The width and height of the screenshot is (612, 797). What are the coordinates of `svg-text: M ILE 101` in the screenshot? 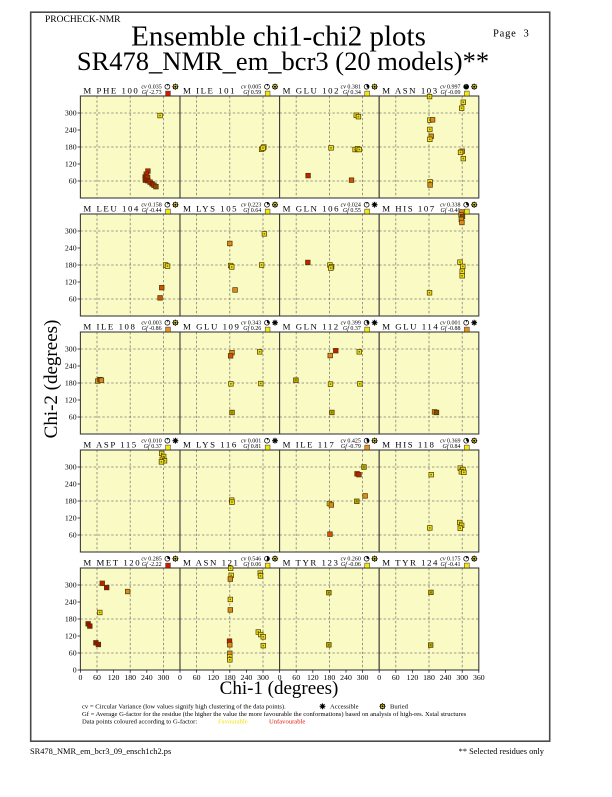 It's located at (209, 91).